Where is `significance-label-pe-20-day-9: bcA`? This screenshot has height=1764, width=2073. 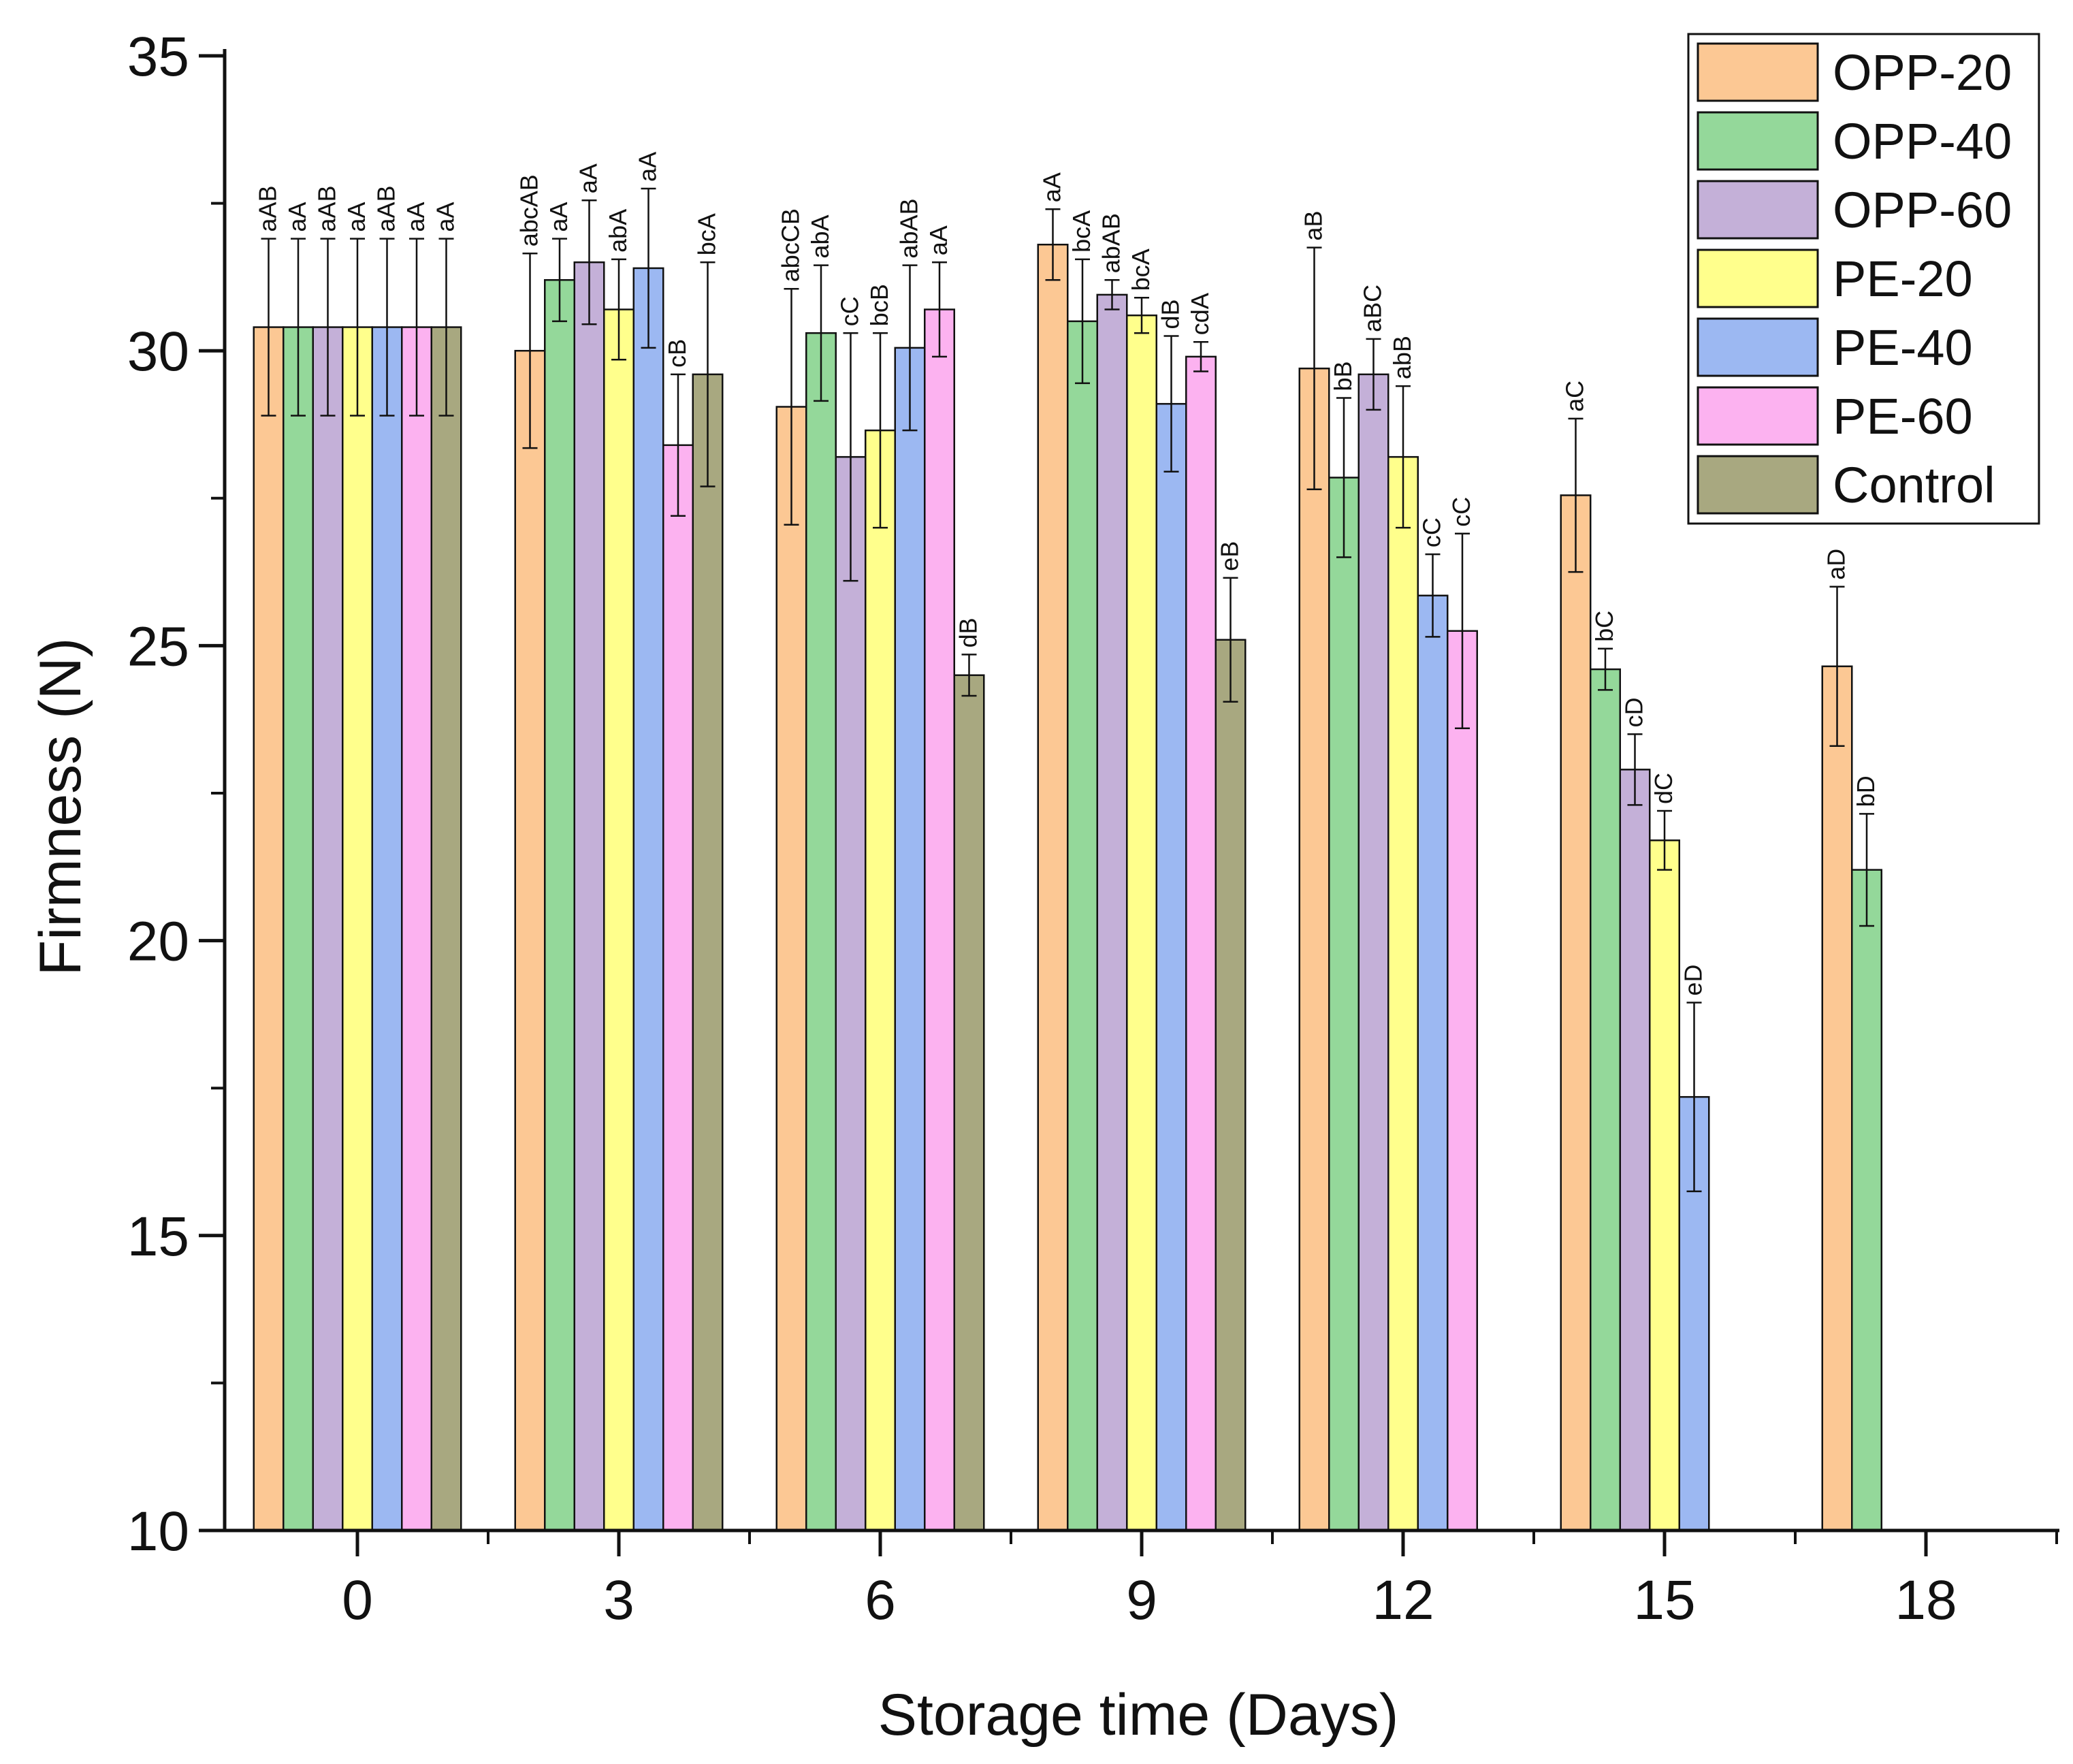 significance-label-pe-20-day-9: bcA is located at coordinates (1141, 269).